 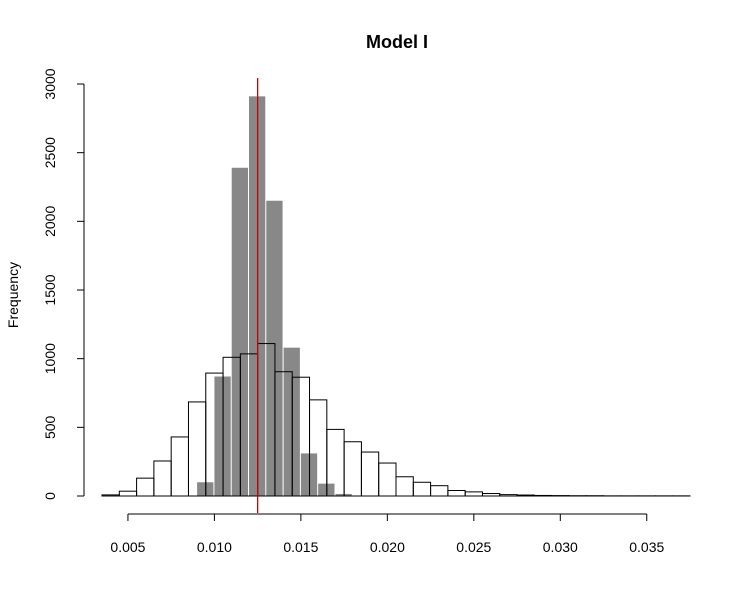 I want to click on x-tick-label: 0.035, so click(x=646, y=547).